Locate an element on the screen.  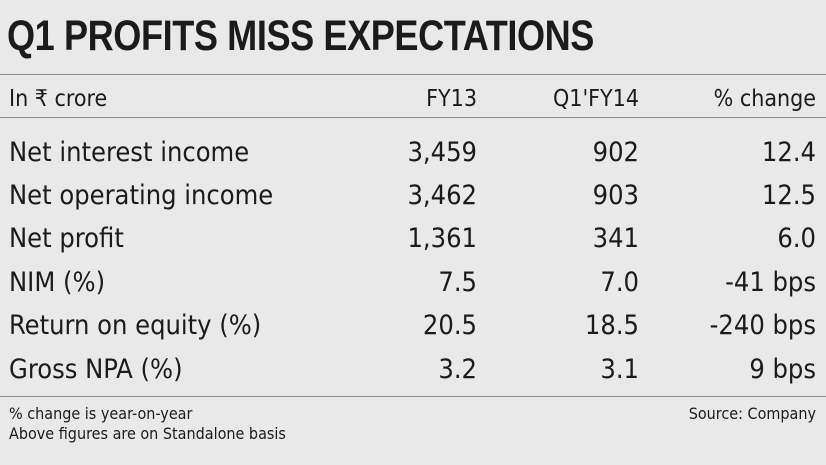
source-note: Source: Company is located at coordinates (752, 413).